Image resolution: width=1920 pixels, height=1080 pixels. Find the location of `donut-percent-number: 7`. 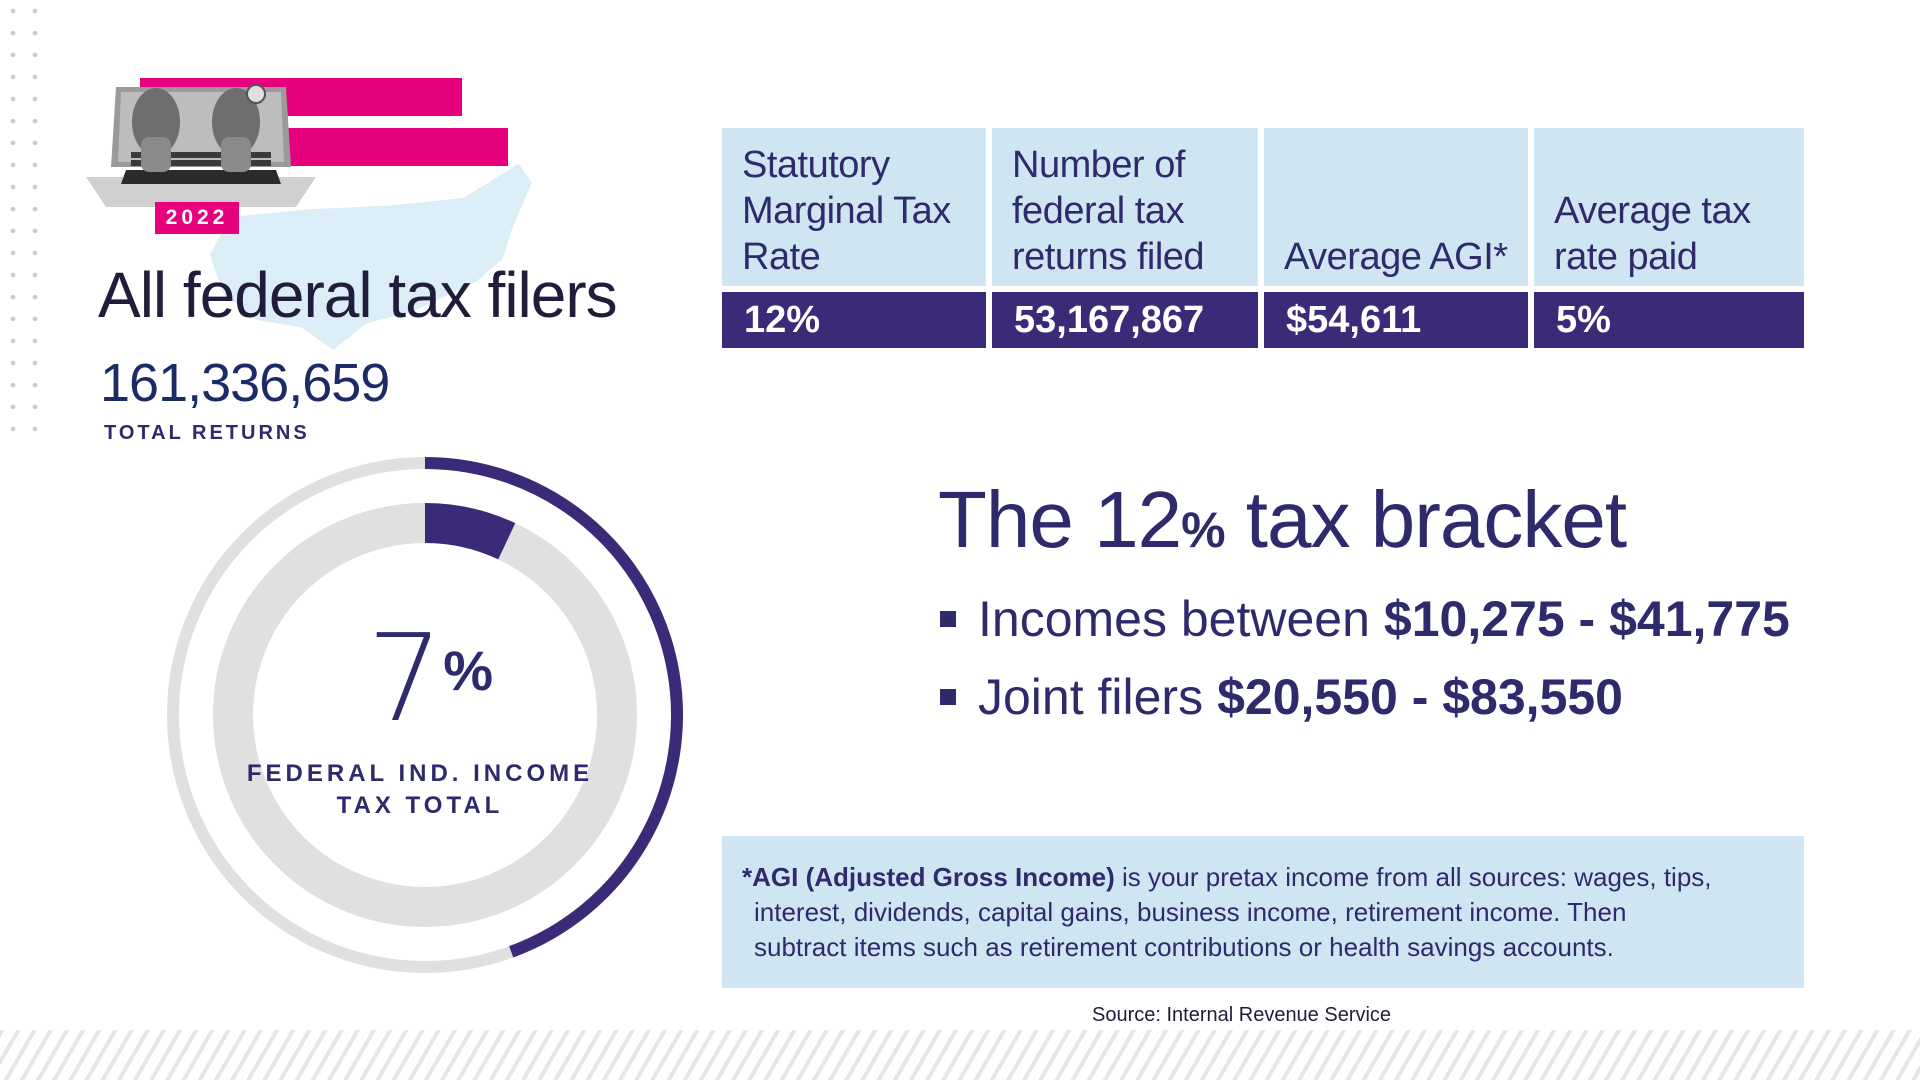

donut-percent-number: 7 is located at coordinates (405, 679).